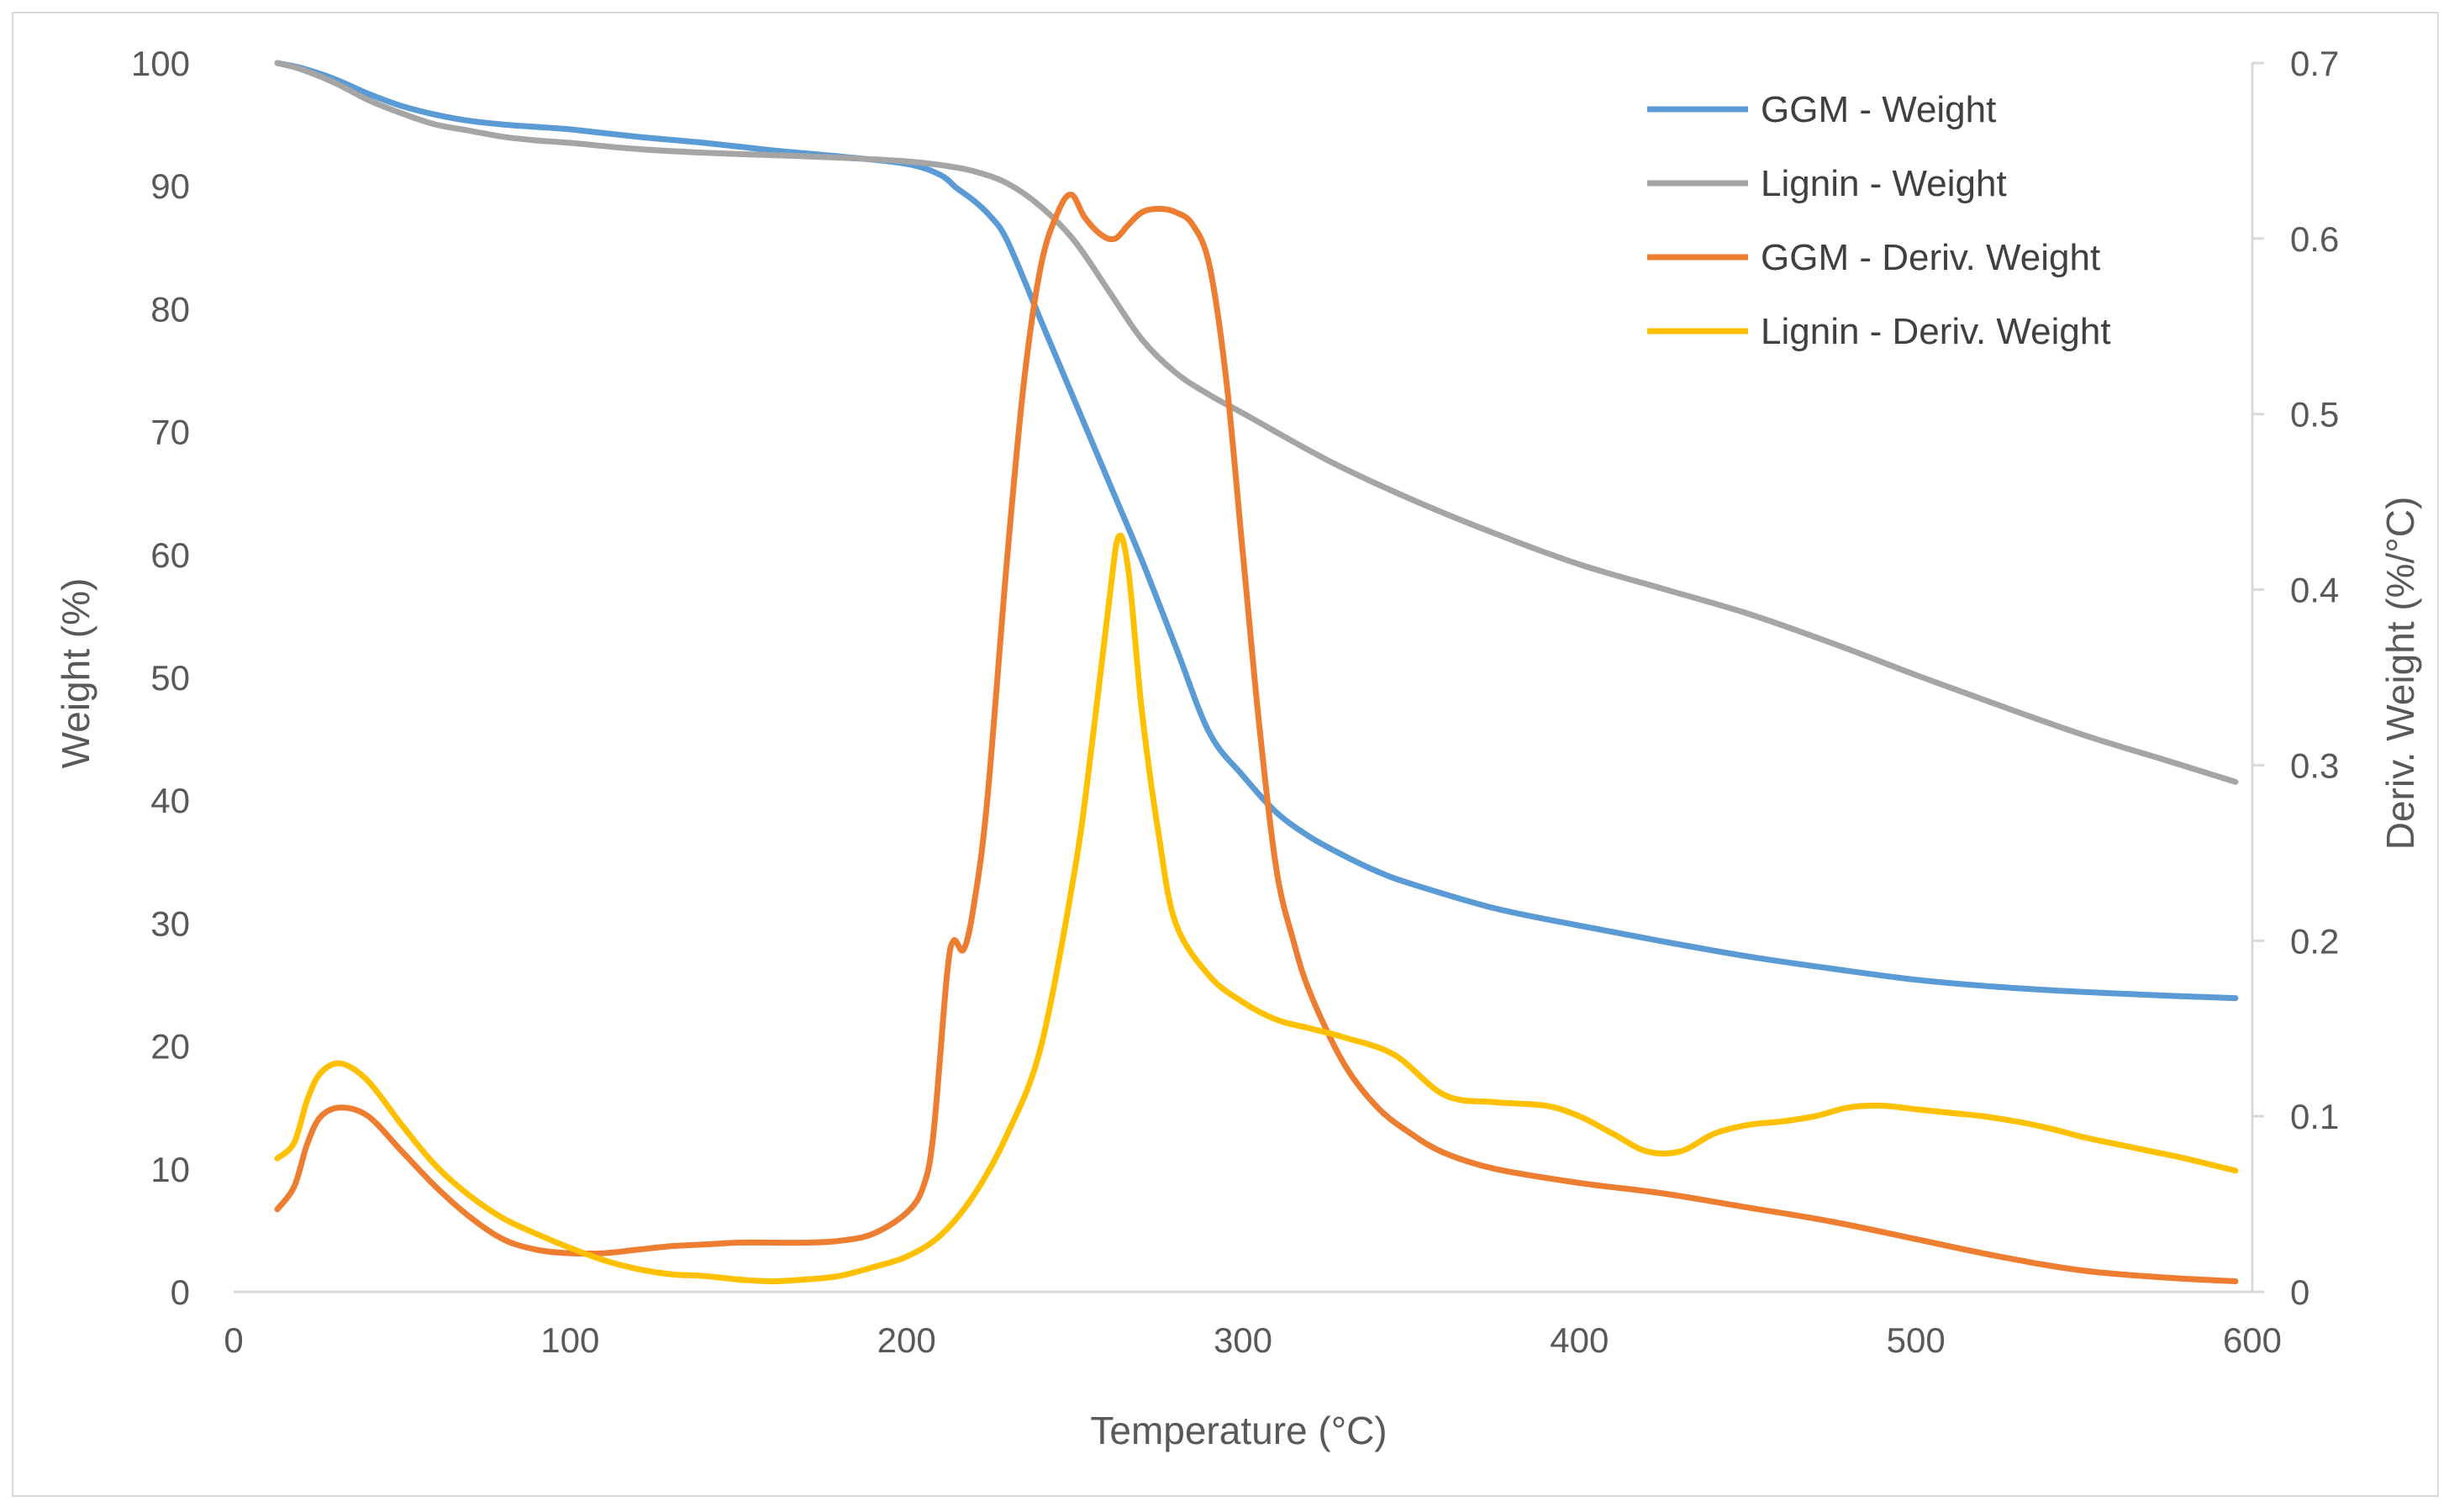 The height and width of the screenshot is (1512, 2454). I want to click on y-tick-label-20: 20, so click(170, 1047).